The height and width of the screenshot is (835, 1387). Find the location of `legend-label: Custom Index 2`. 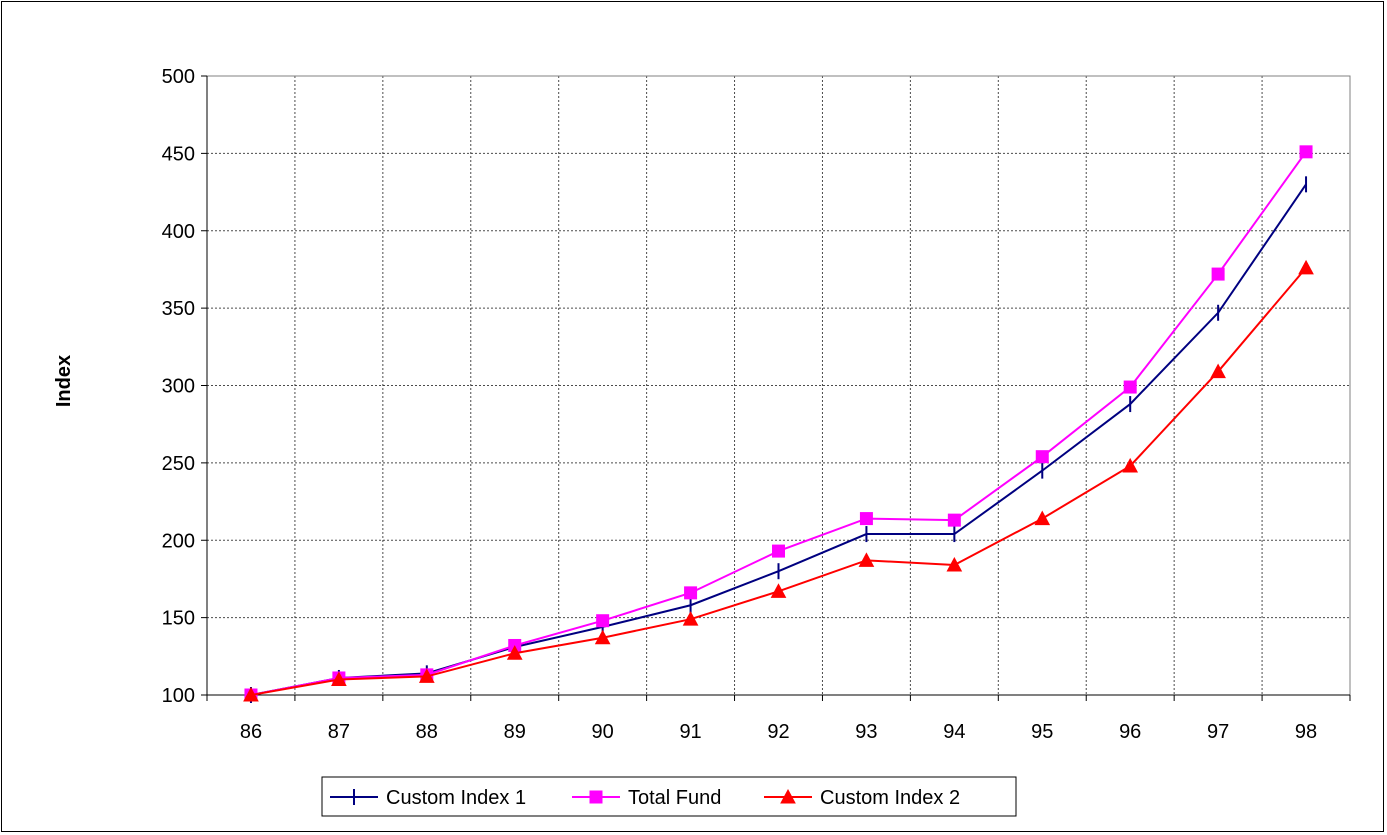

legend-label: Custom Index 2 is located at coordinates (890, 798).